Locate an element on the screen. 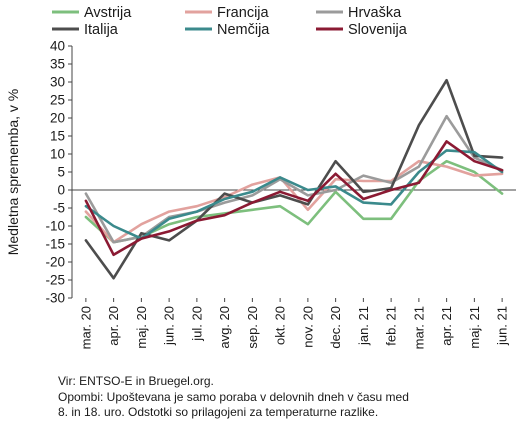 The image size is (520, 425). y-tick-label: -15 is located at coordinates (55, 244).